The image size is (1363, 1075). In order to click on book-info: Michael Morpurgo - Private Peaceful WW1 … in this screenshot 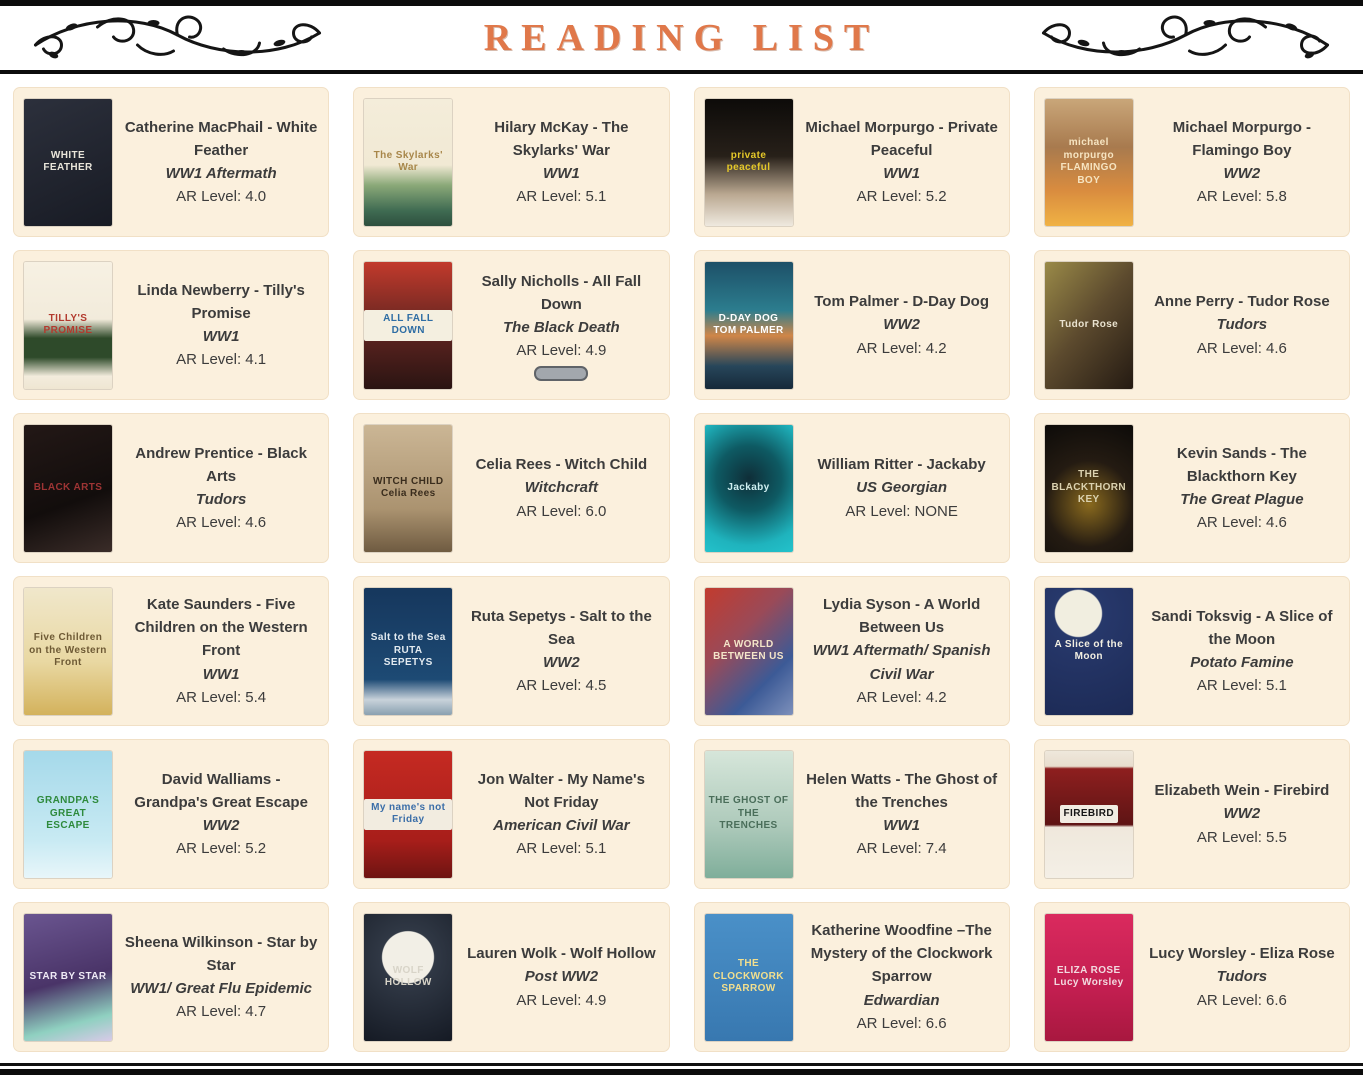, I will do `click(902, 162)`.